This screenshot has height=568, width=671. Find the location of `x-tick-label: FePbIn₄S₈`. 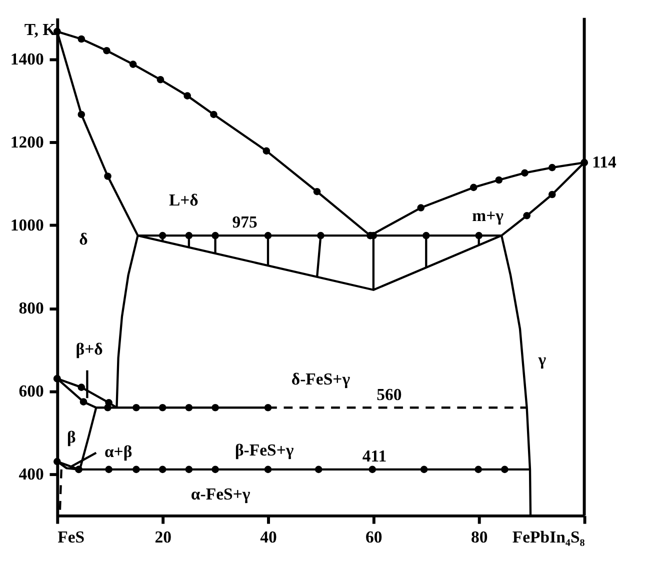

x-tick-label: FePbIn₄S₈ is located at coordinates (548, 537).